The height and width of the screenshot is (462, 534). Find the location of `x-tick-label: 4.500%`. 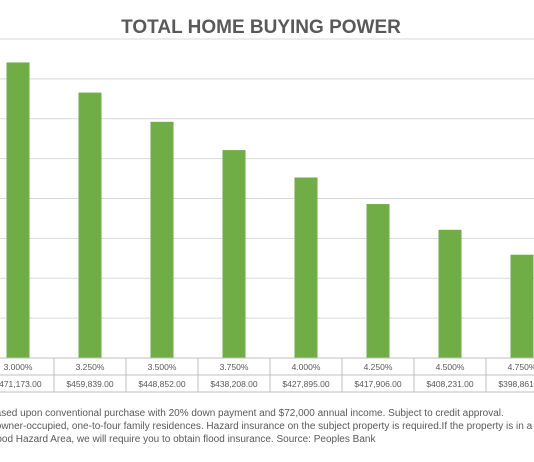

x-tick-label: 4.500% is located at coordinates (450, 367).